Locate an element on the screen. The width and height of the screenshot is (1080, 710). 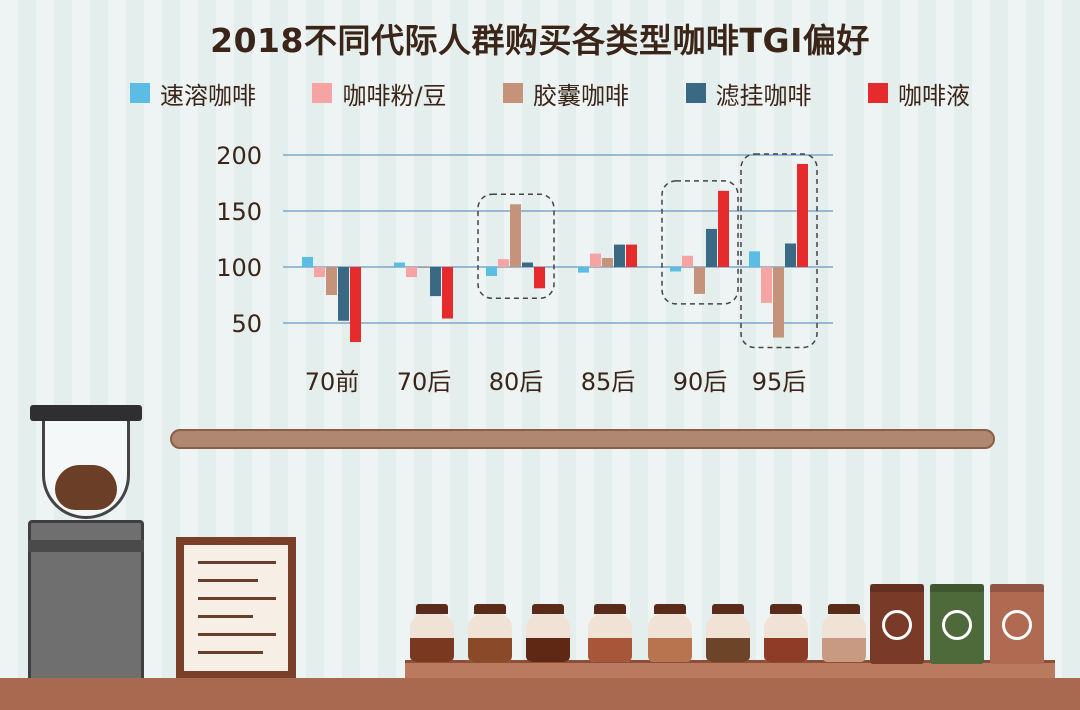
counter is located at coordinates (540, 694).